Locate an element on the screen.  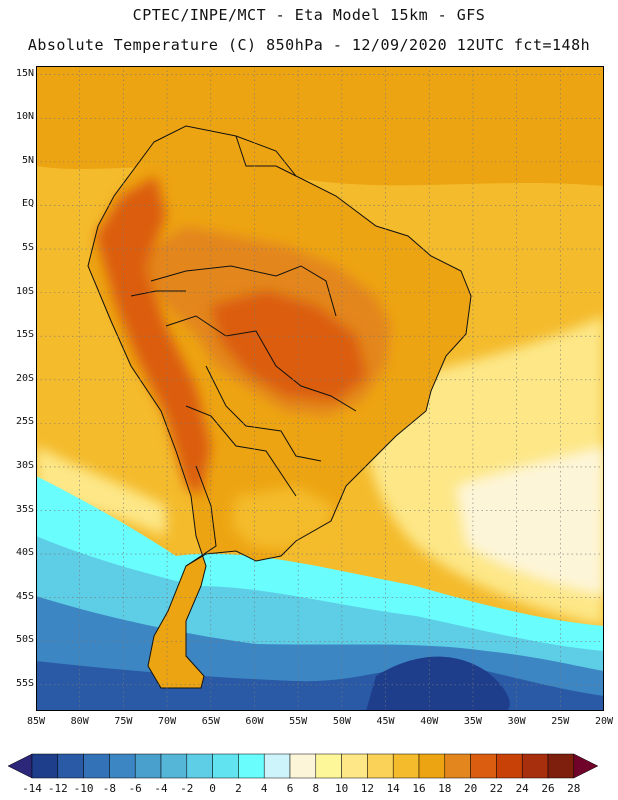
temp-band-cream-east is located at coordinates (530, 521).